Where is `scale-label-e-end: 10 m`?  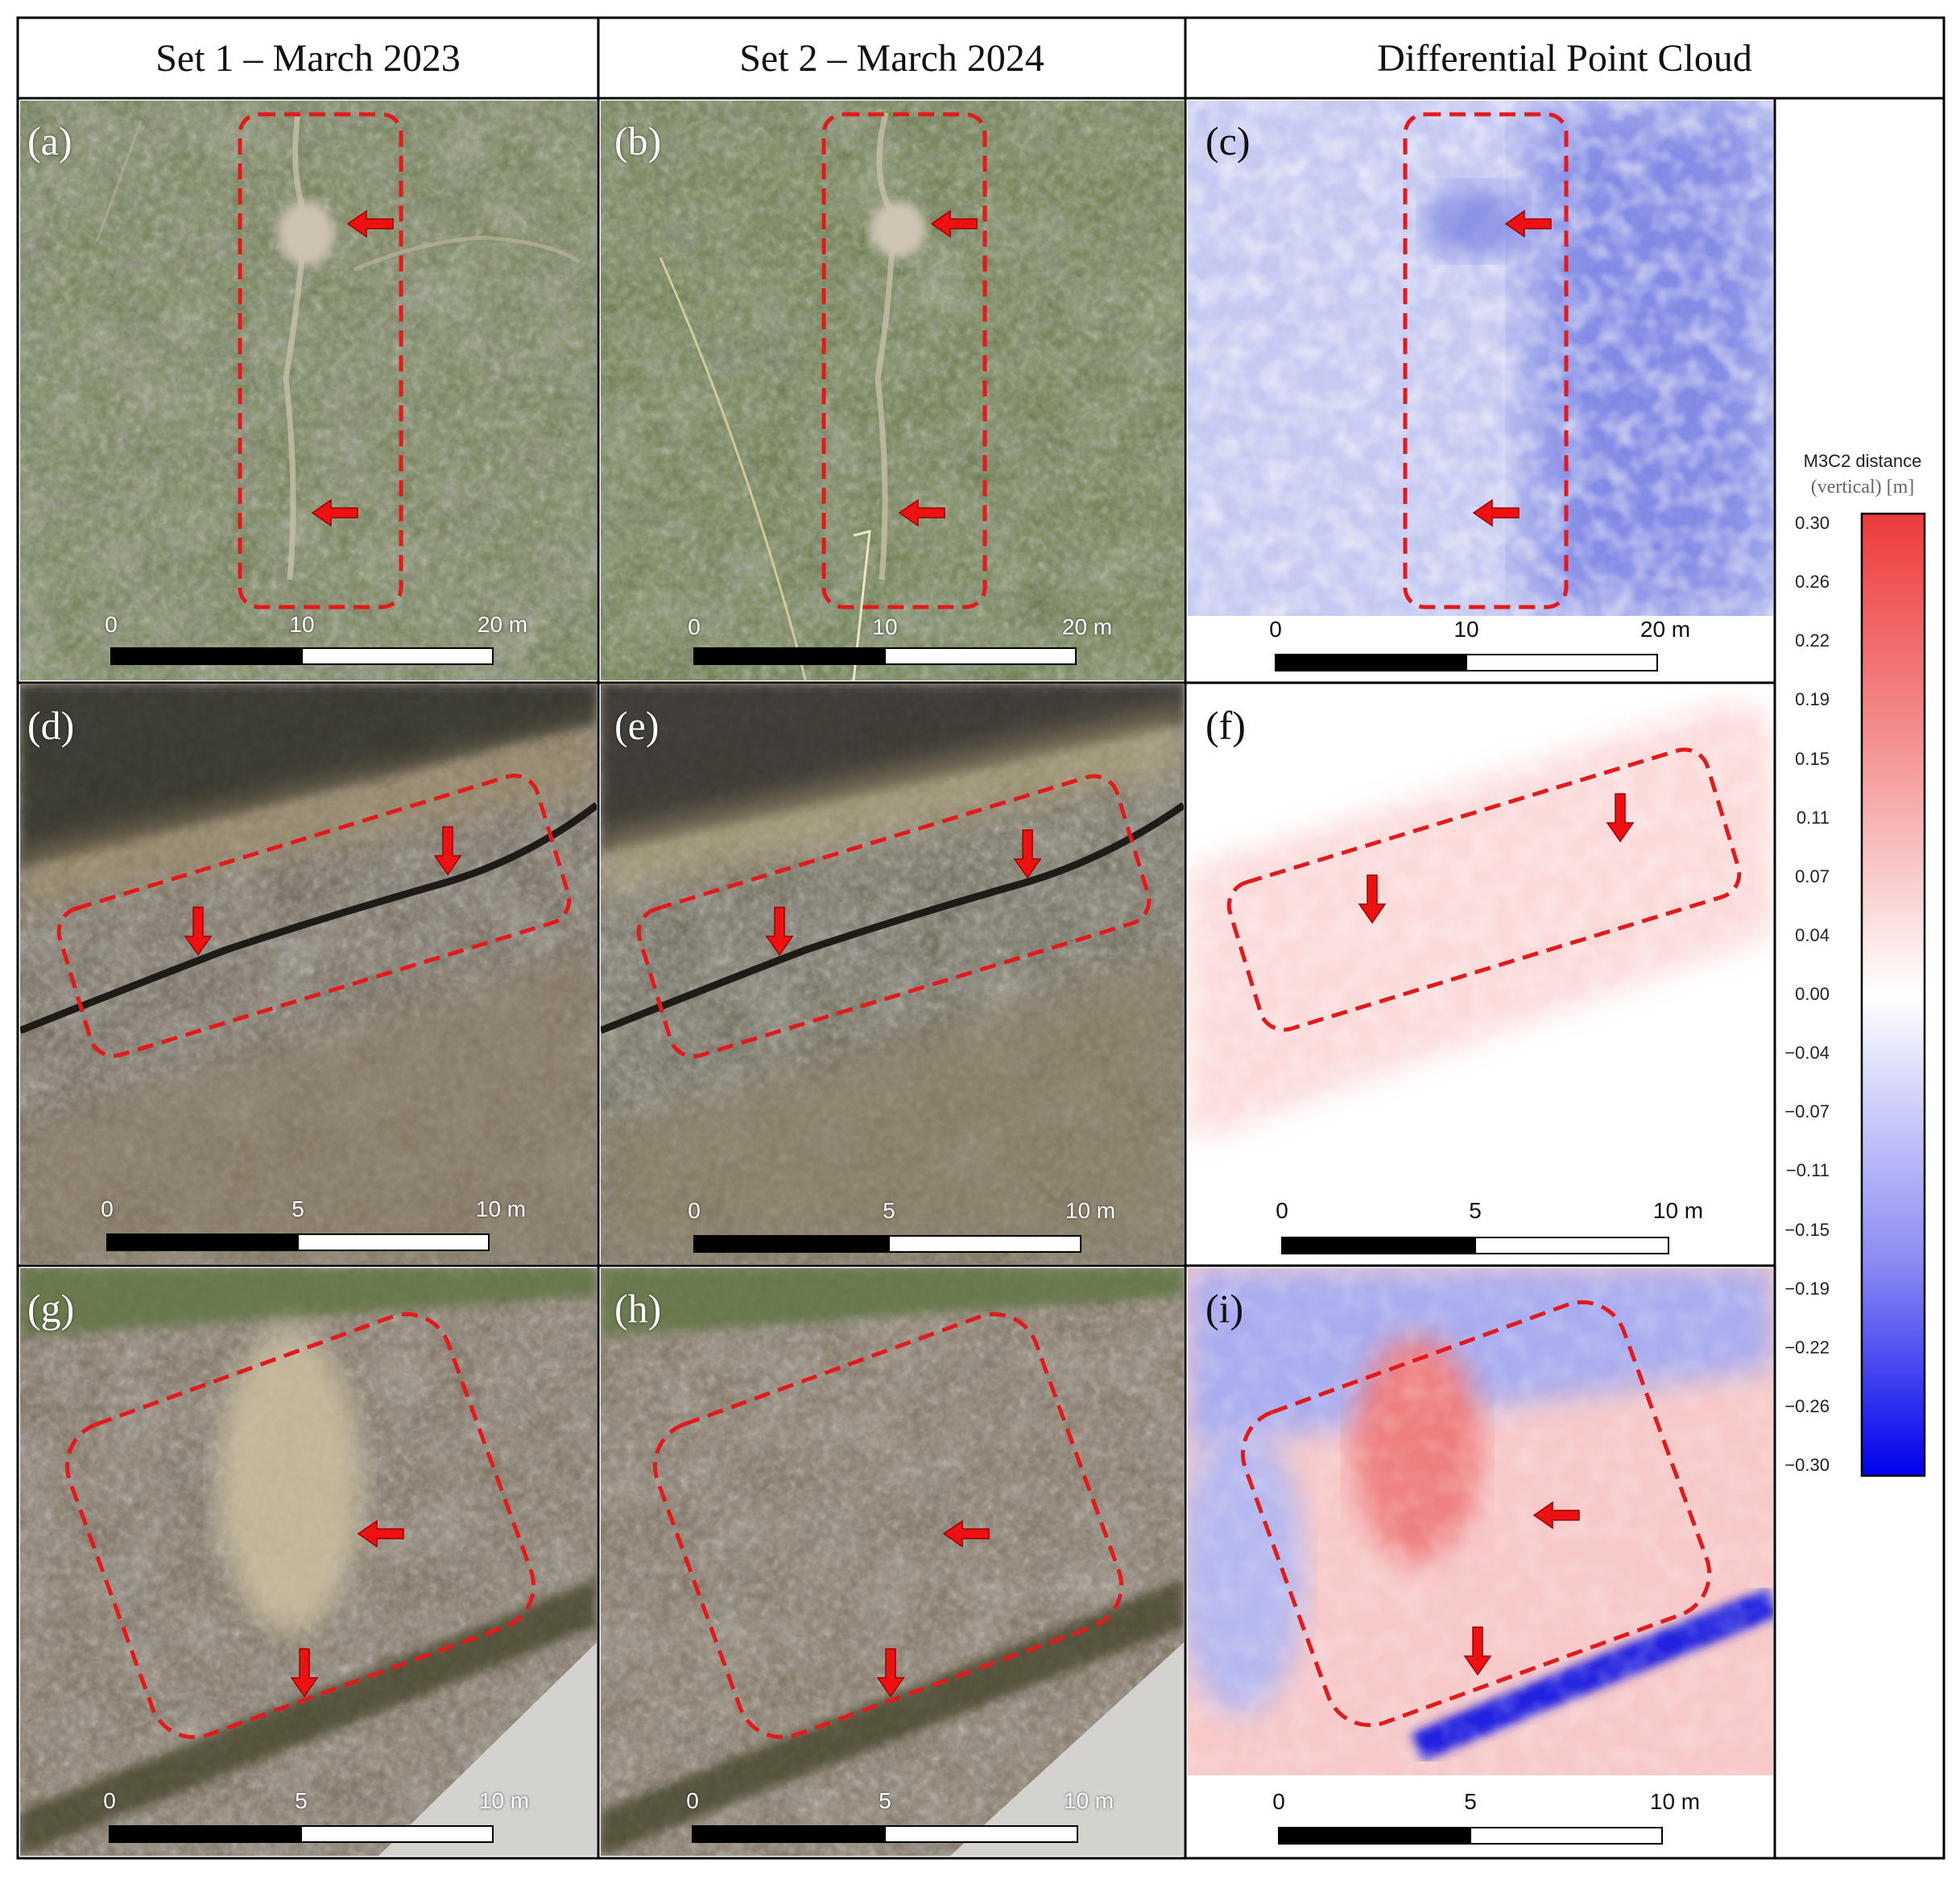 scale-label-e-end: 10 m is located at coordinates (1090, 1210).